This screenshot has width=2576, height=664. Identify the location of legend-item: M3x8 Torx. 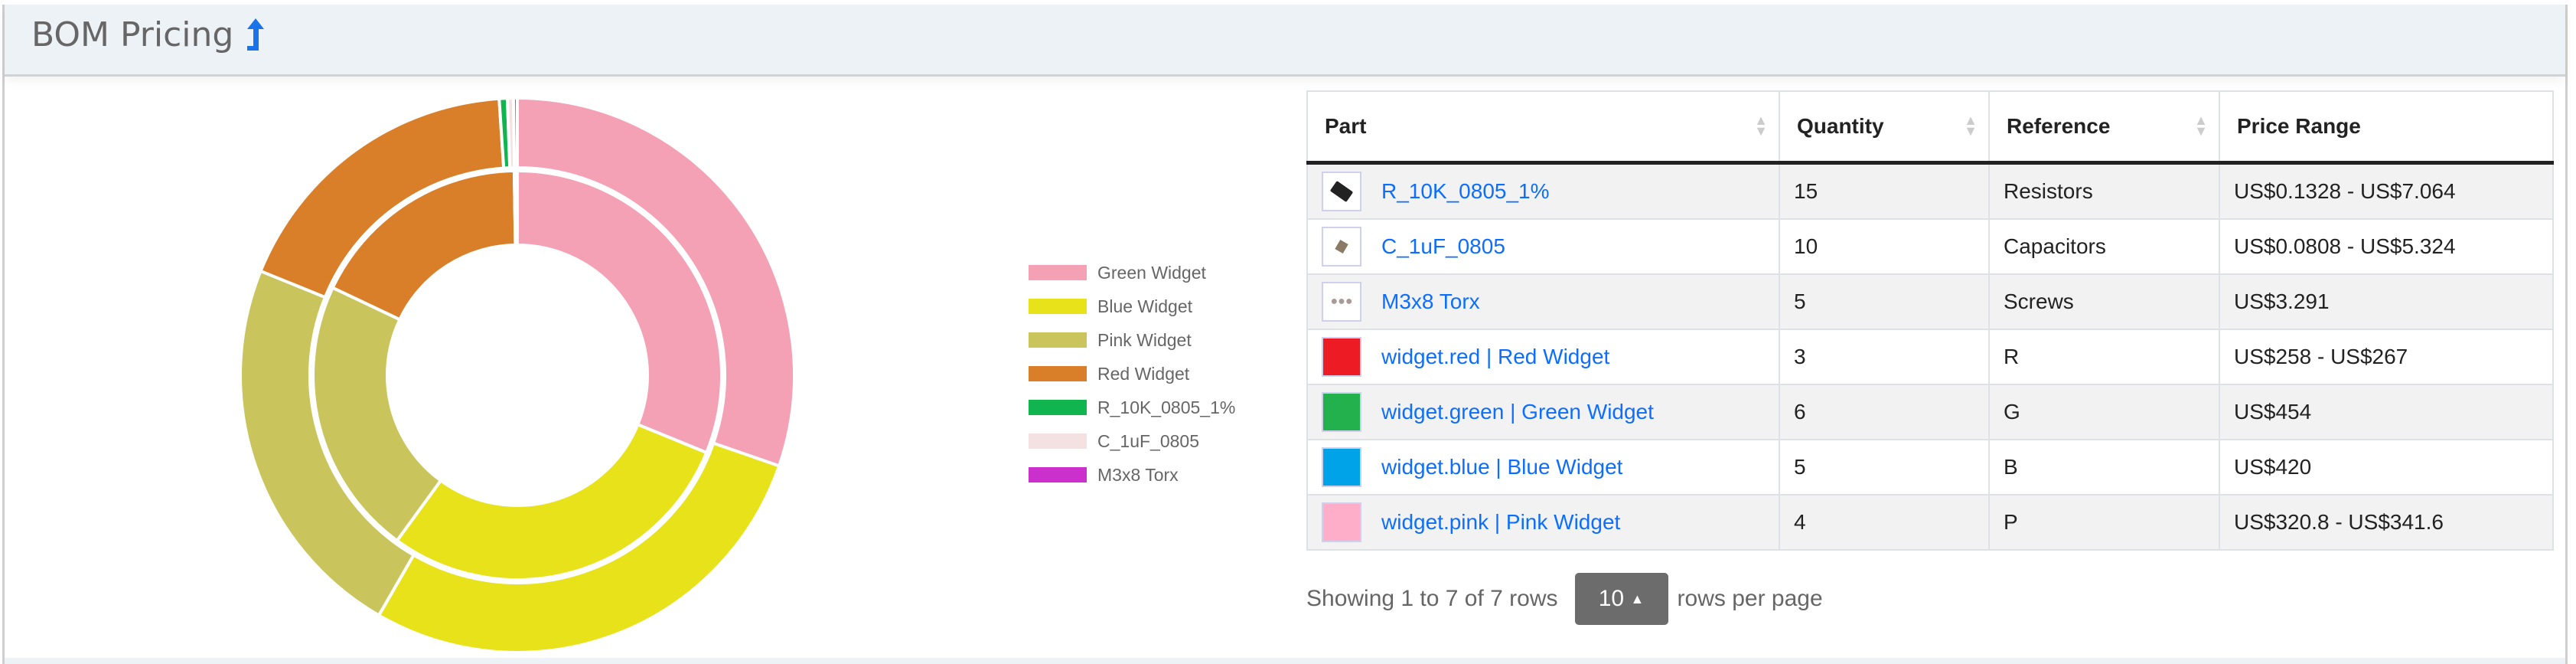
(1132, 475).